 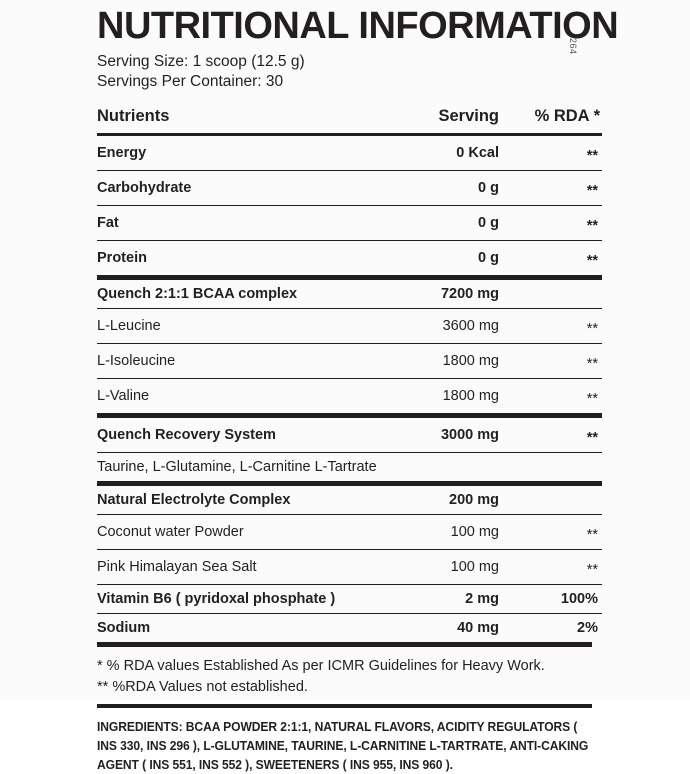 What do you see at coordinates (358, 26) in the screenshot?
I see `page-title: NUTRITIONAL INFORMATION` at bounding box center [358, 26].